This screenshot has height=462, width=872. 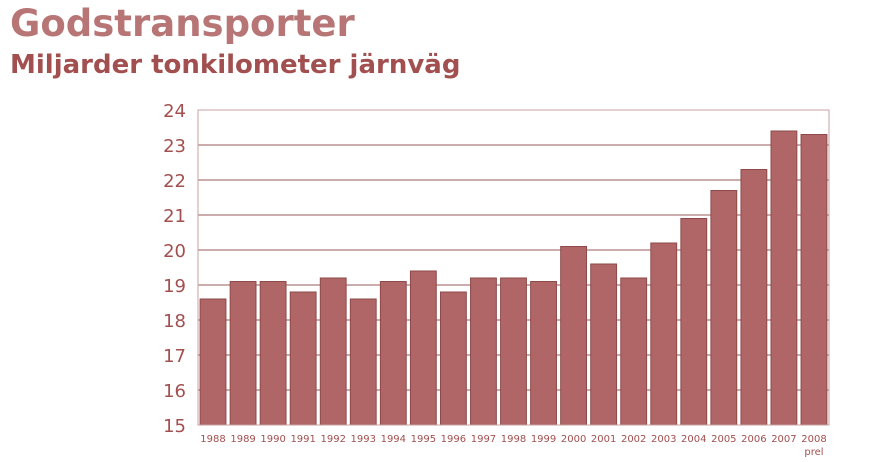 I want to click on bar-1997, so click(x=483, y=351).